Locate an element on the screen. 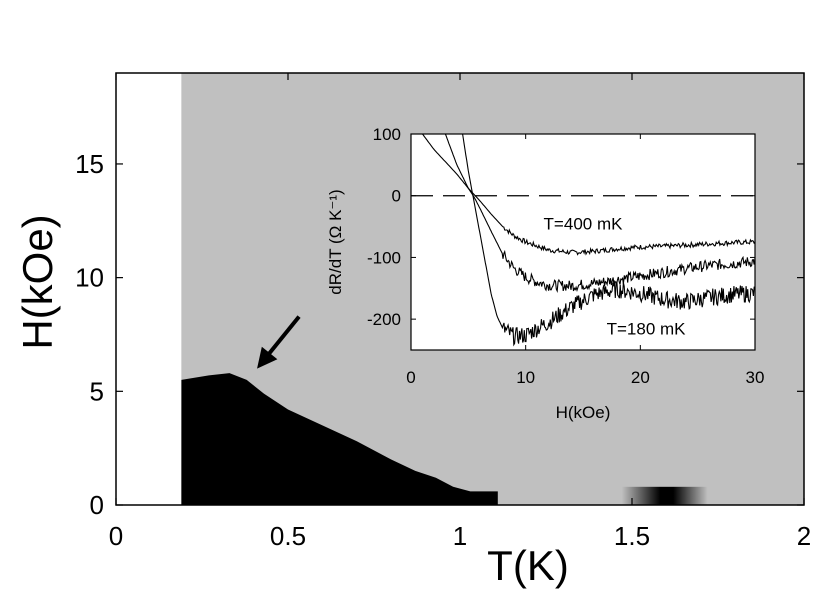 This screenshot has width=830, height=599. inset-y-tick-label: 100 is located at coordinates (387, 134).